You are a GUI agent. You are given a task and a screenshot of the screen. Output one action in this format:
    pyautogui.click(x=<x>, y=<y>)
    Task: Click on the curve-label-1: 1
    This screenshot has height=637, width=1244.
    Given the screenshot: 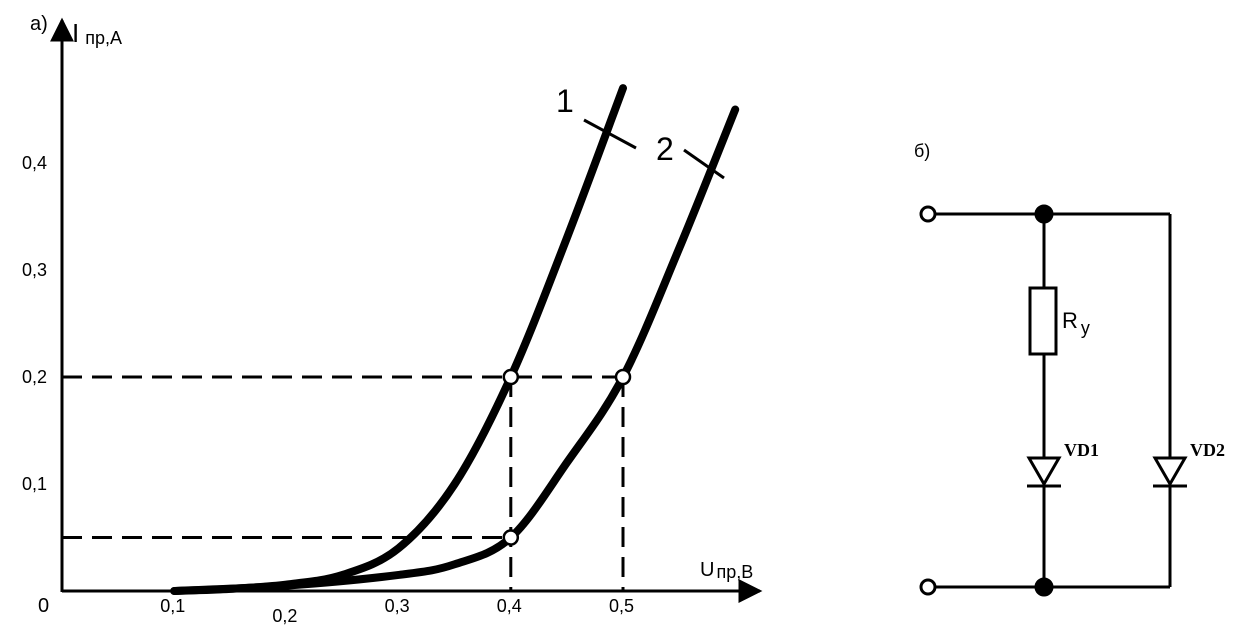 What is the action you would take?
    pyautogui.click(x=565, y=101)
    